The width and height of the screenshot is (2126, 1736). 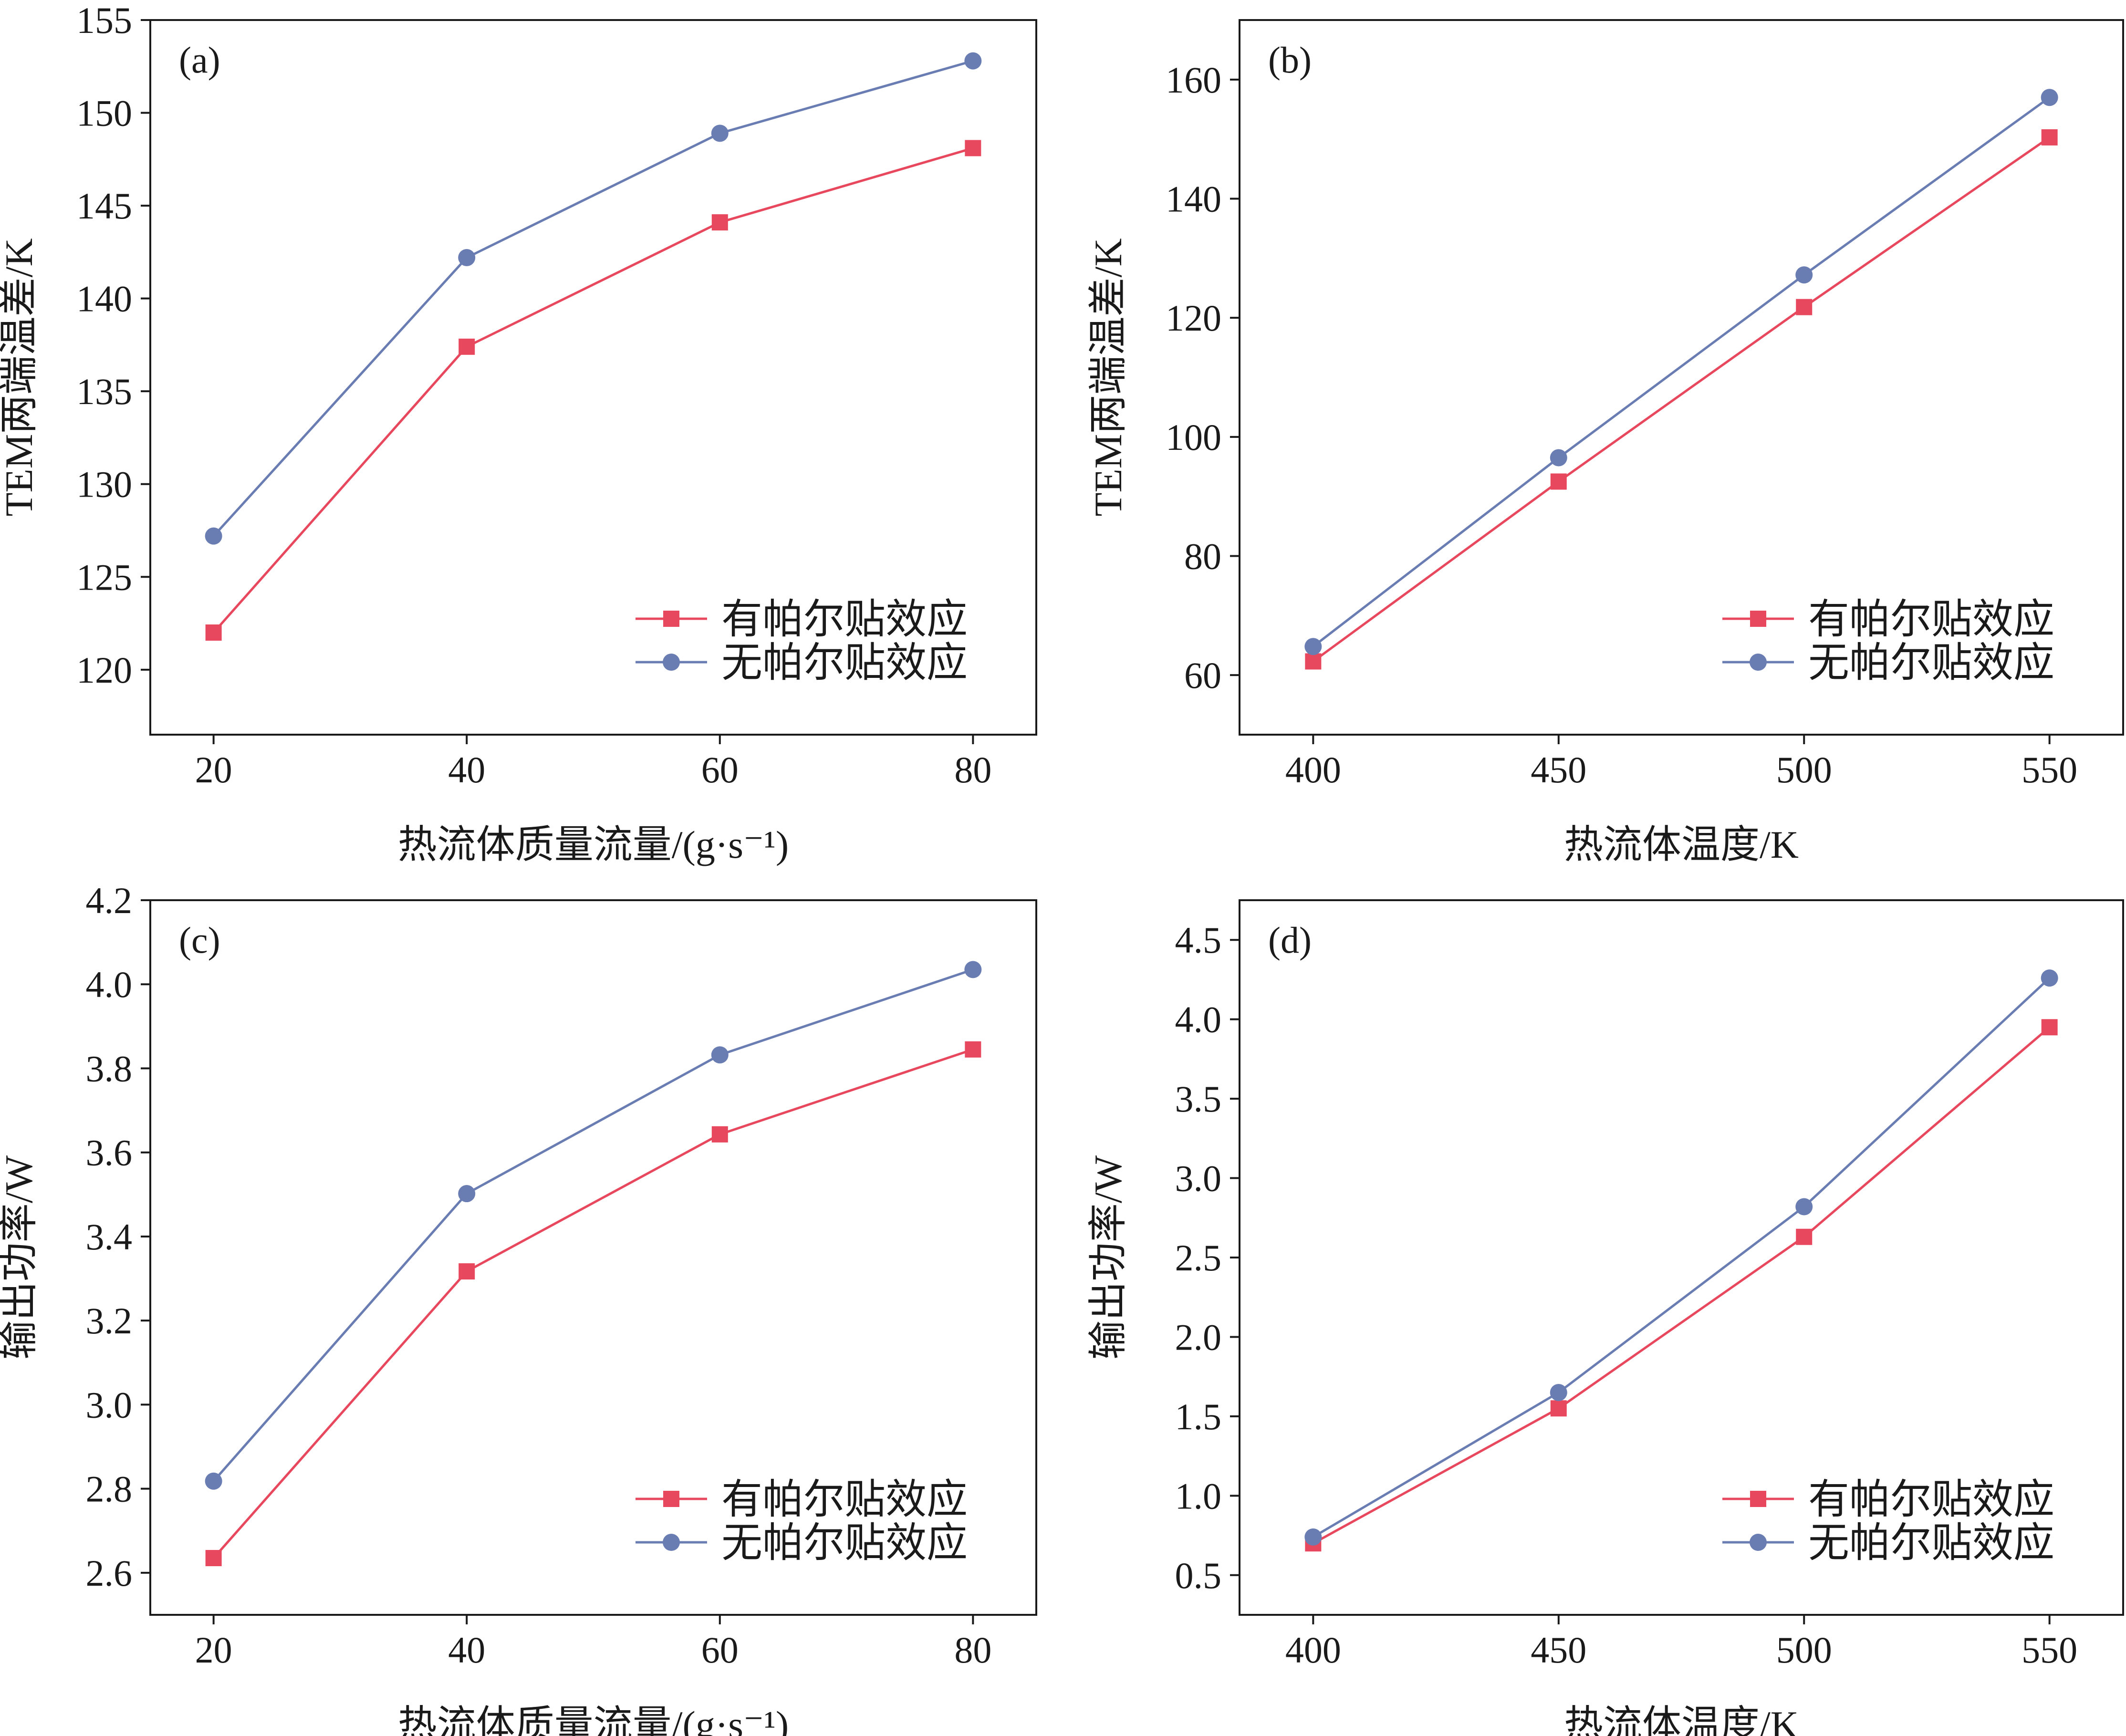 What do you see at coordinates (109, 1573) in the screenshot?
I see `y-tick-label: 2.6` at bounding box center [109, 1573].